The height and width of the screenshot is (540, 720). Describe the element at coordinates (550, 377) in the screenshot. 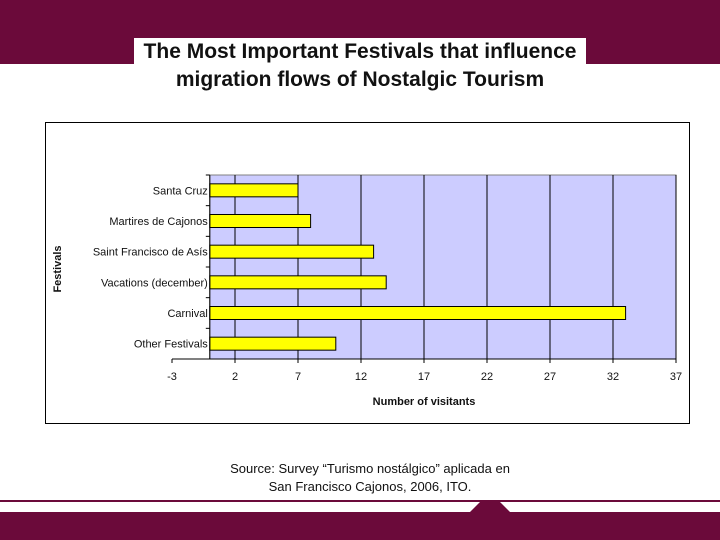

I see `x-tick-label: 27` at that location.